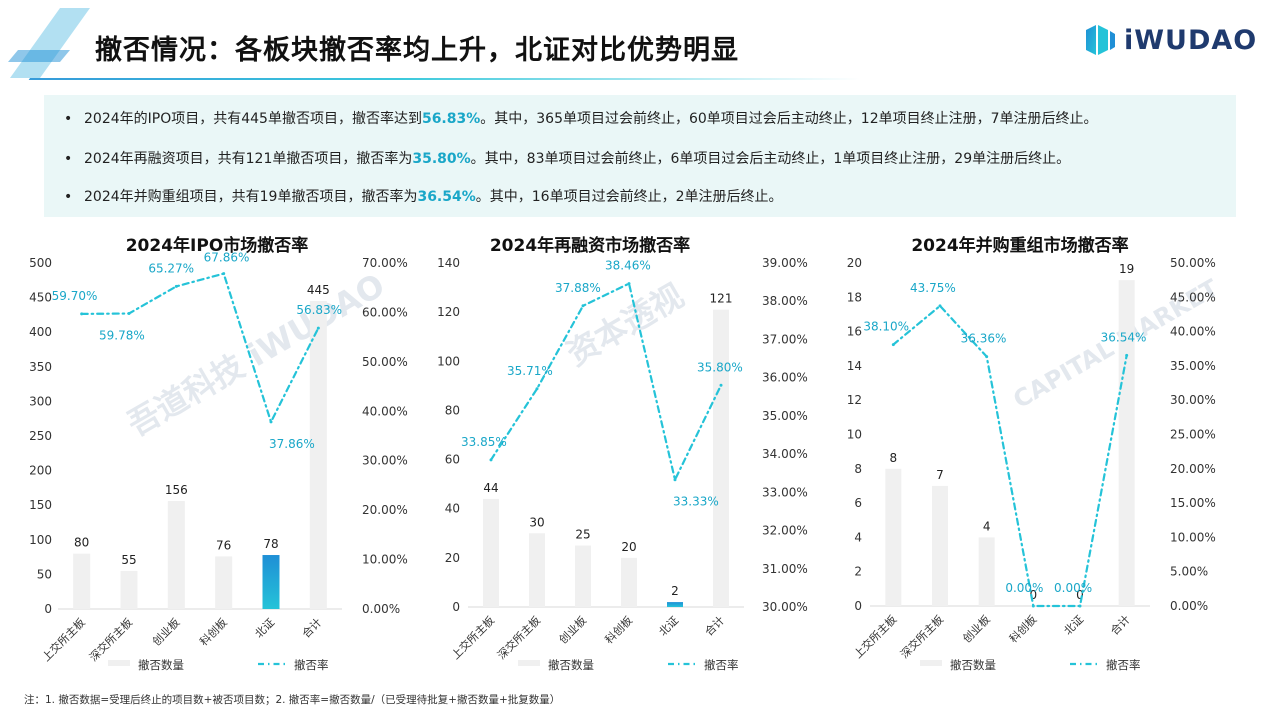  I want to click on y-tick-label: 6, so click(858, 503).